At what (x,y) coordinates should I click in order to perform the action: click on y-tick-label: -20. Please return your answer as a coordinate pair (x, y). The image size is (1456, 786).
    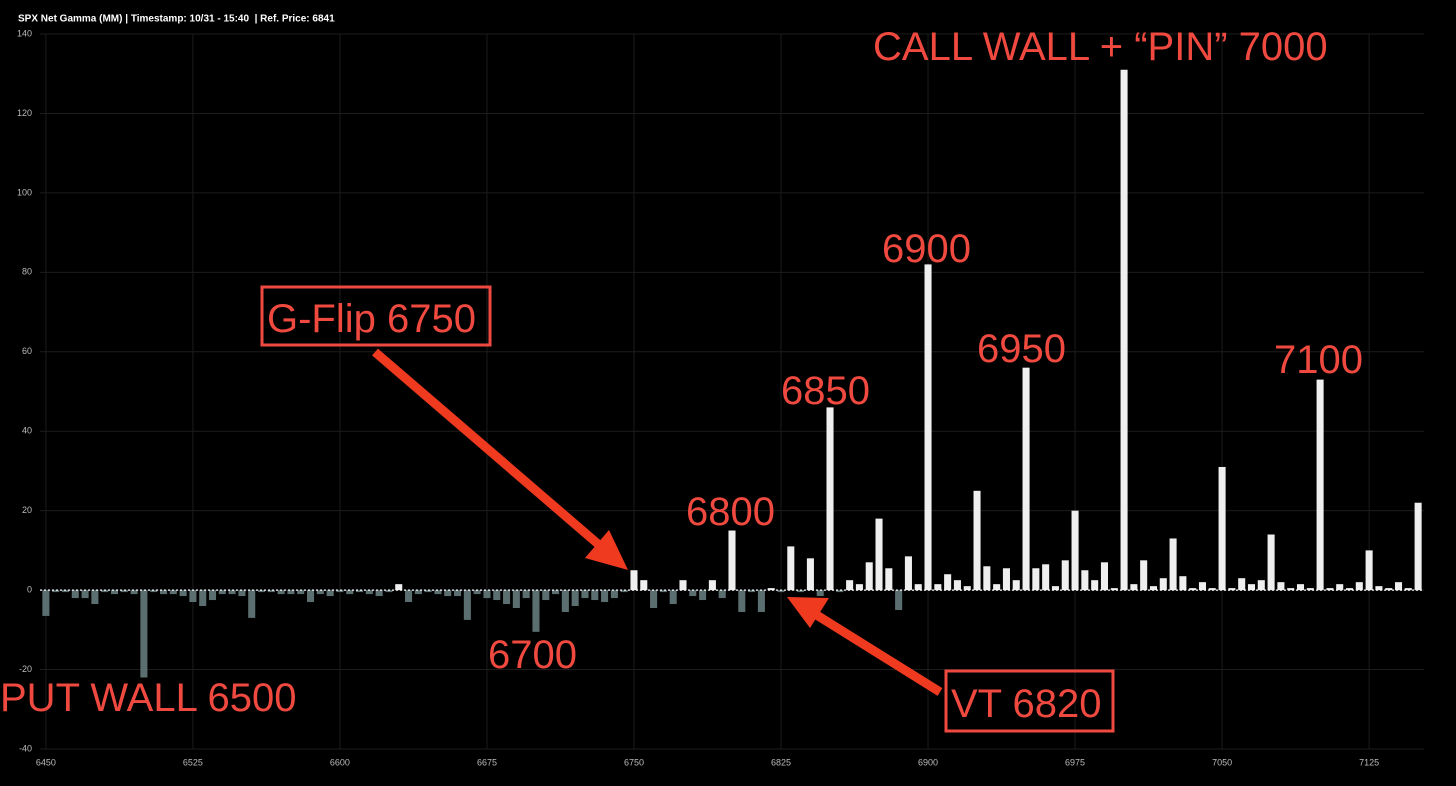
    Looking at the image, I should click on (25, 669).